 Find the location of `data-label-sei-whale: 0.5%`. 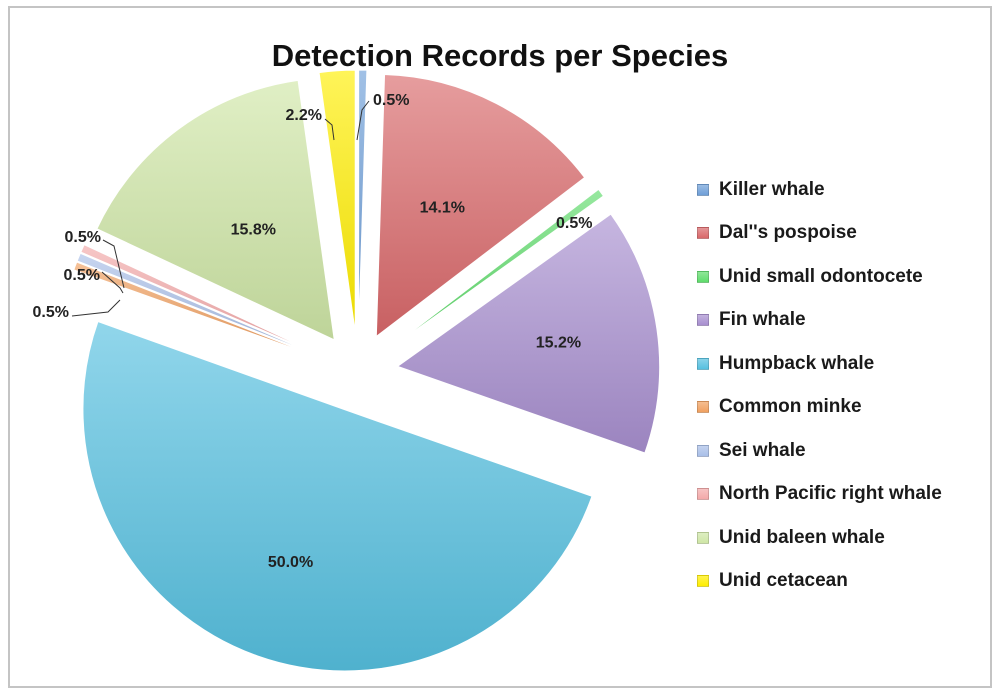

data-label-sei-whale: 0.5% is located at coordinates (82, 275).